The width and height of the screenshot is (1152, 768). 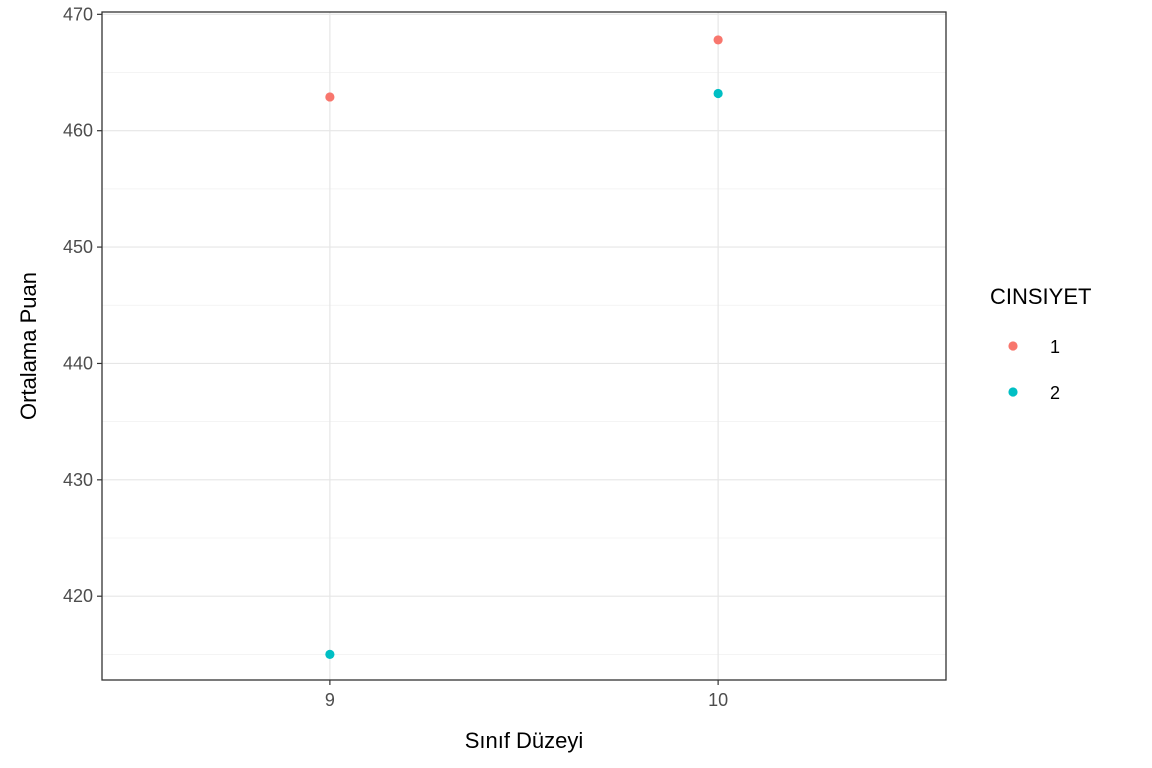 What do you see at coordinates (28, 346) in the screenshot?
I see `y-axis-title: Ortalama Puan` at bounding box center [28, 346].